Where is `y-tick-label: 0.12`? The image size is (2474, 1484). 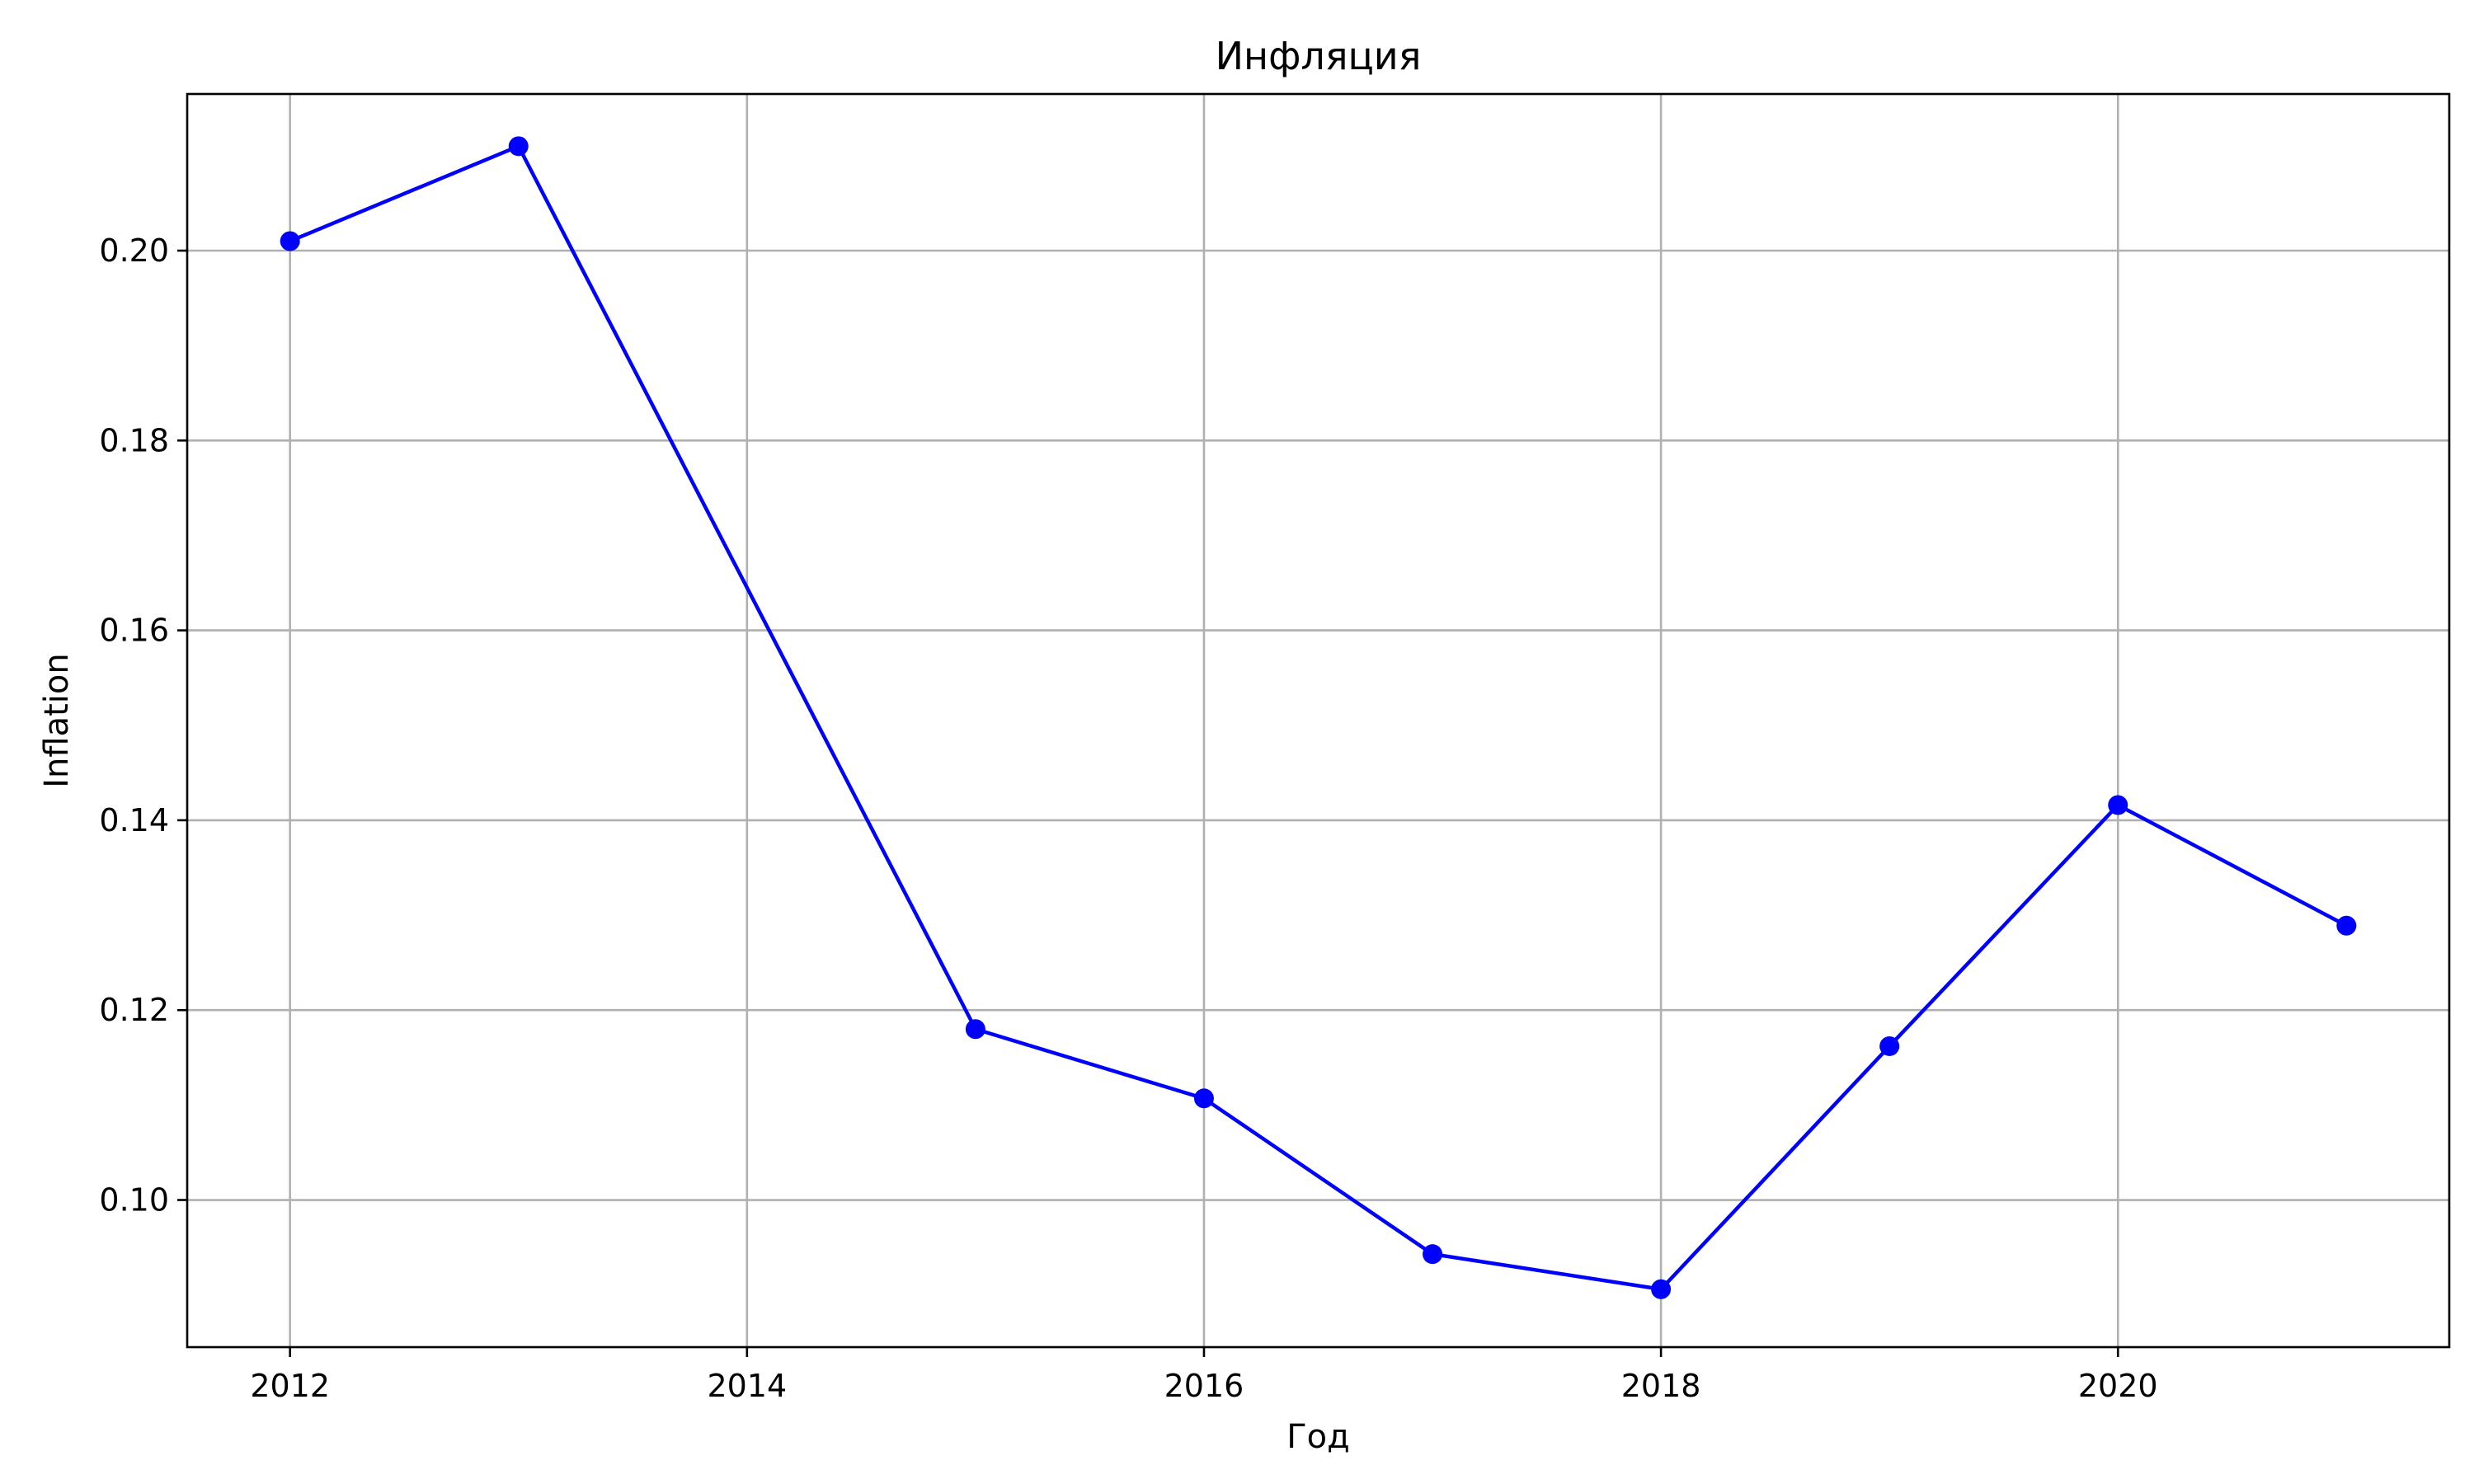 y-tick-label: 0.12 is located at coordinates (134, 1010).